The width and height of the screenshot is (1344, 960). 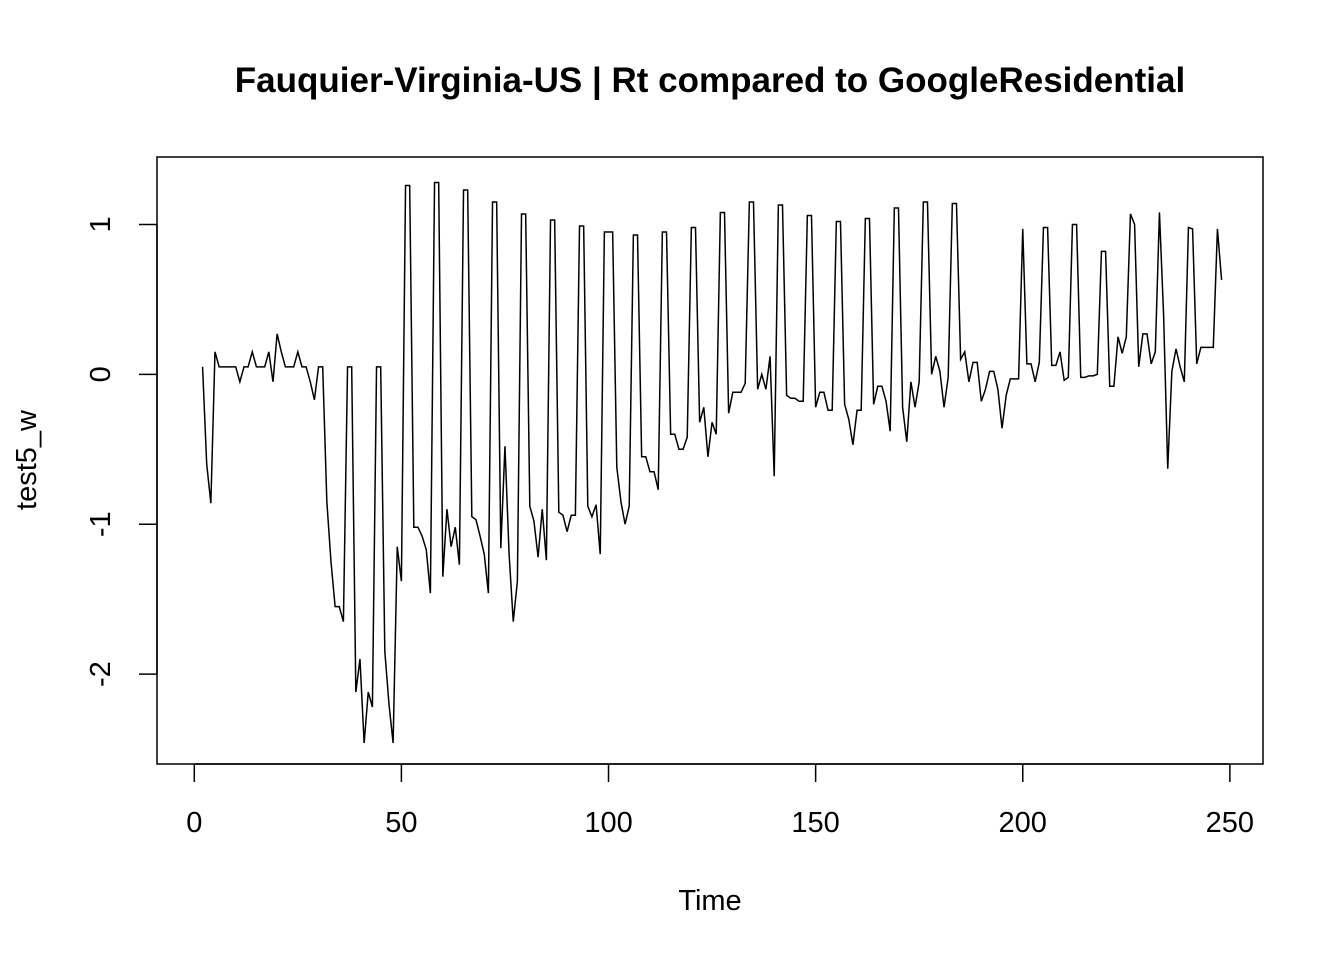 What do you see at coordinates (1230, 823) in the screenshot?
I see `x-tick-label: 250` at bounding box center [1230, 823].